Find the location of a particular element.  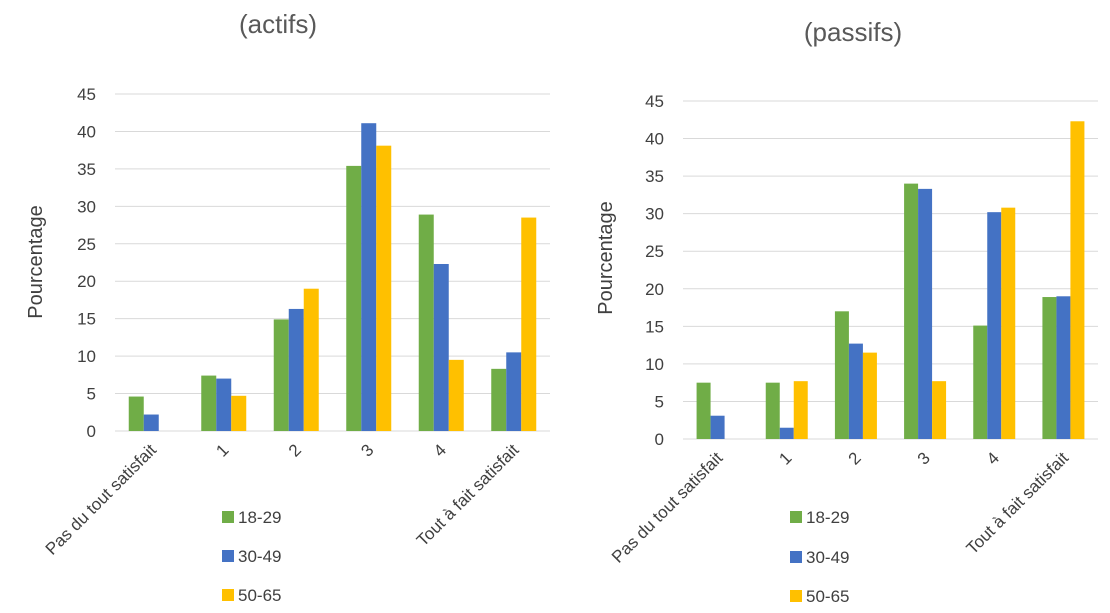

chart-title: (passifs) is located at coordinates (853, 32).